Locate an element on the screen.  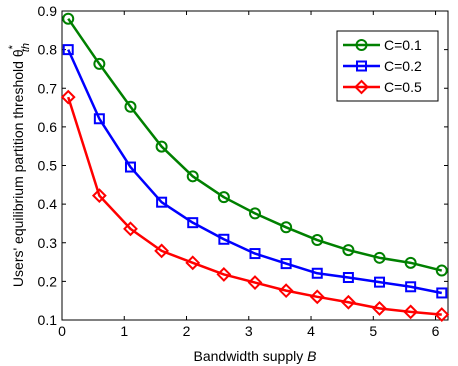
x-tick-label: 0 is located at coordinates (62, 331).